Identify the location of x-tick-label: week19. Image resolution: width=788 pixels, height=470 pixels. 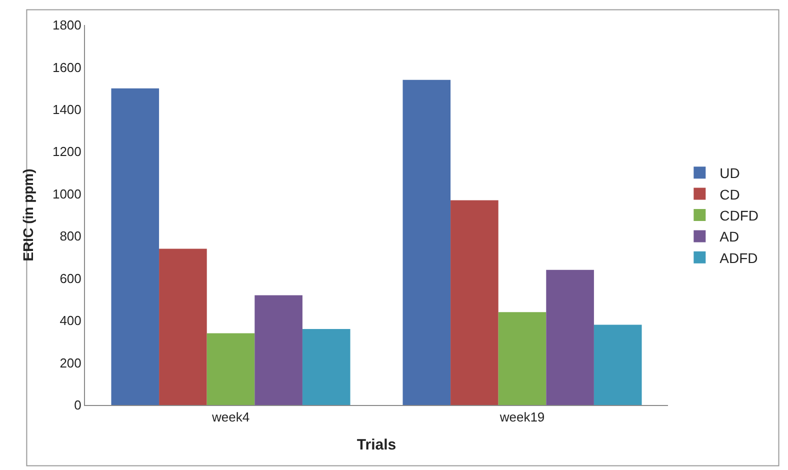
(521, 417).